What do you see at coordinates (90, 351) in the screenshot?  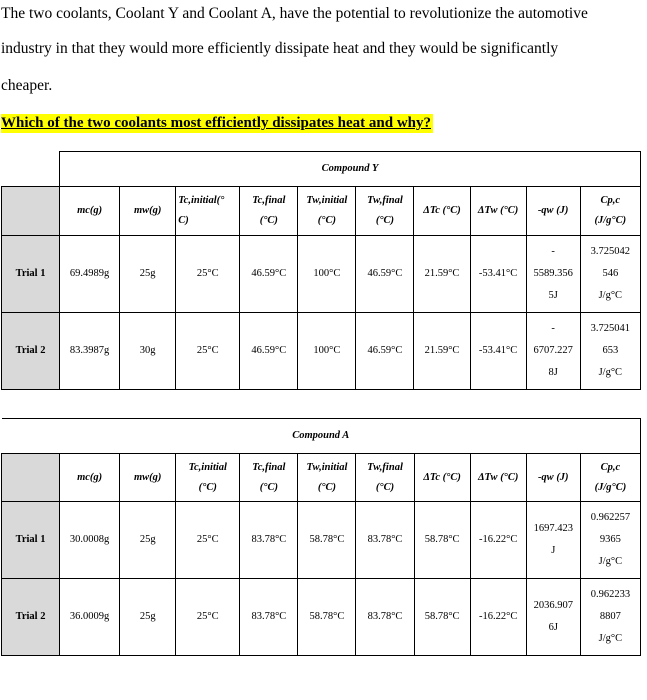 I see `mc-cell: 83.3987g` at bounding box center [90, 351].